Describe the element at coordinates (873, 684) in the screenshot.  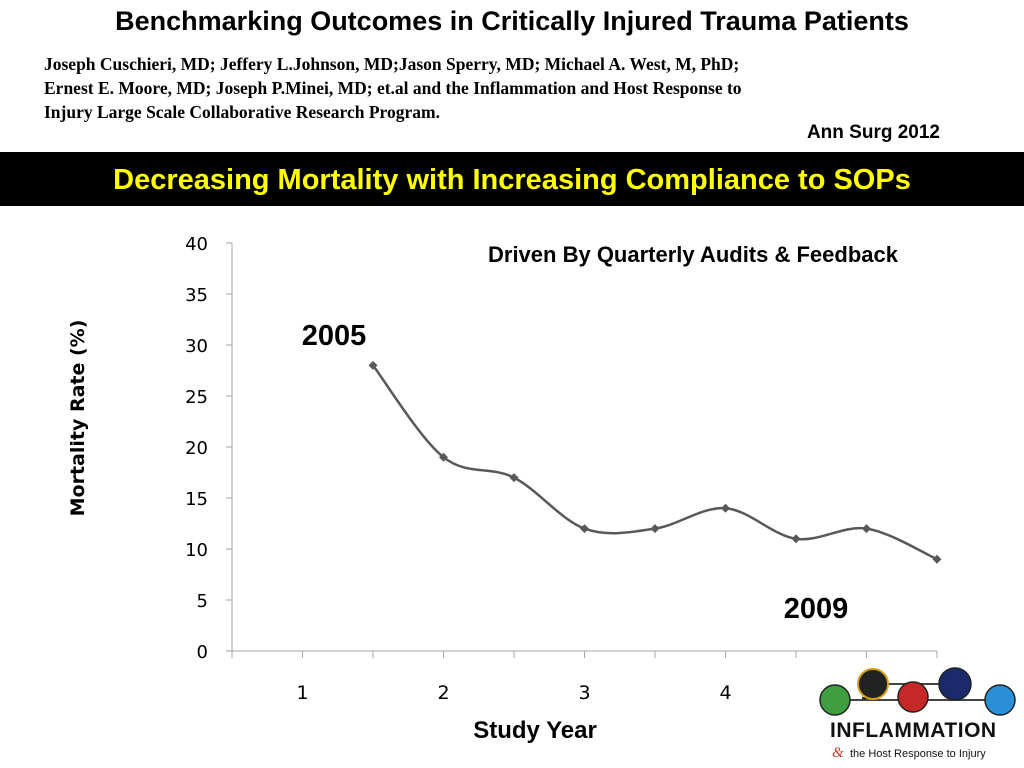
I see `caduceus-icon` at that location.